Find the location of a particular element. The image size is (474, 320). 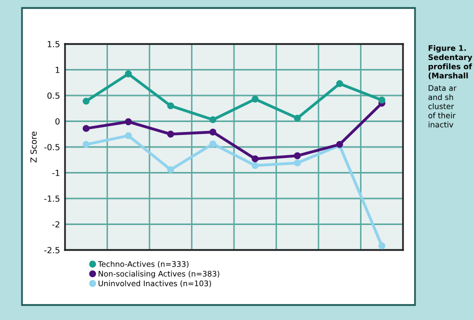

y-tick-label: 0.5 is located at coordinates (53, 95).